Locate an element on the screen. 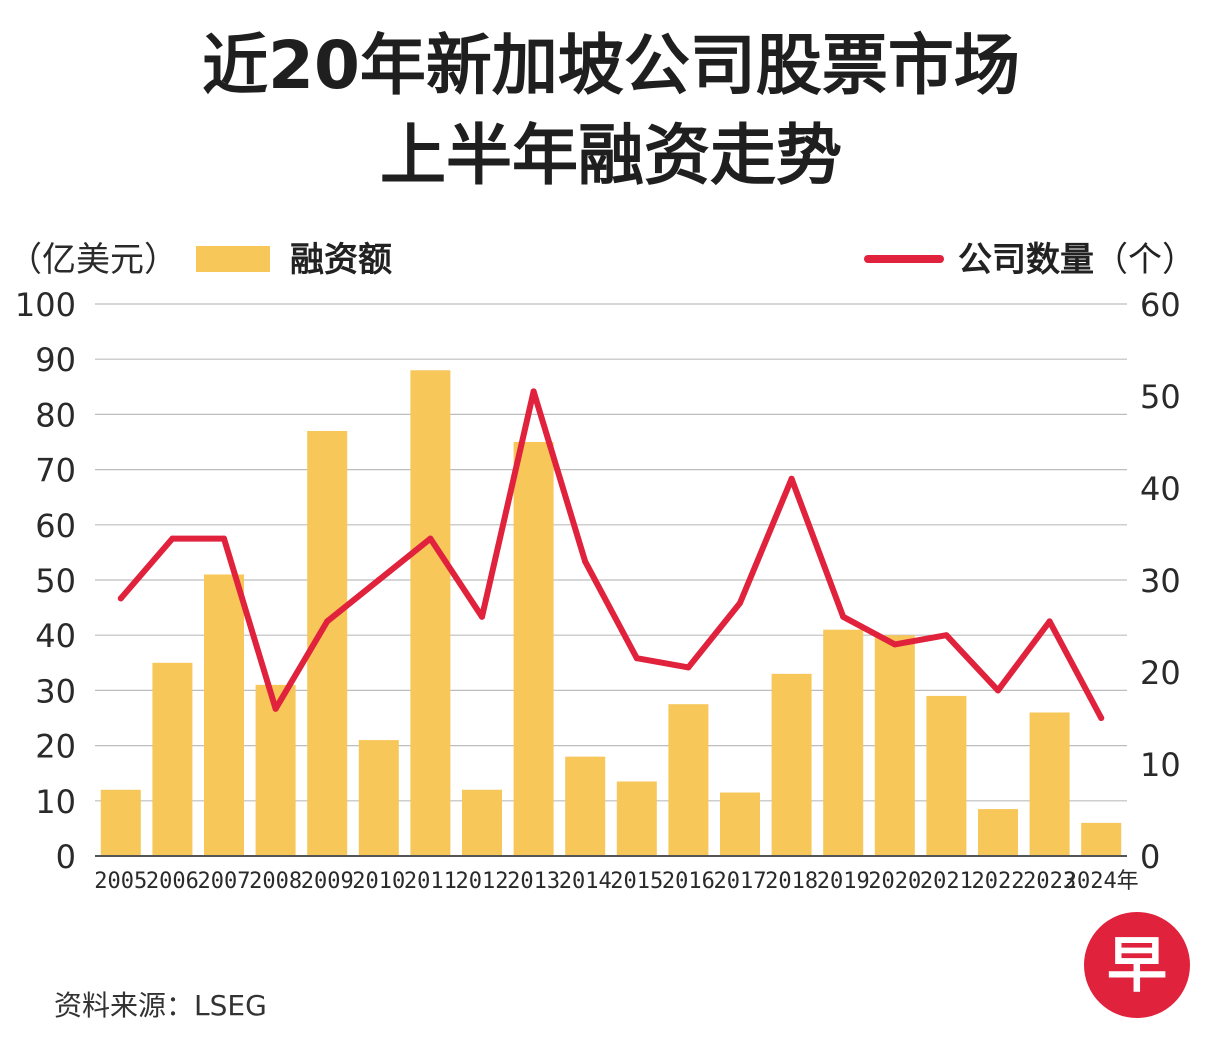 The image size is (1222, 1040). line-point-2015 is located at coordinates (636, 658).